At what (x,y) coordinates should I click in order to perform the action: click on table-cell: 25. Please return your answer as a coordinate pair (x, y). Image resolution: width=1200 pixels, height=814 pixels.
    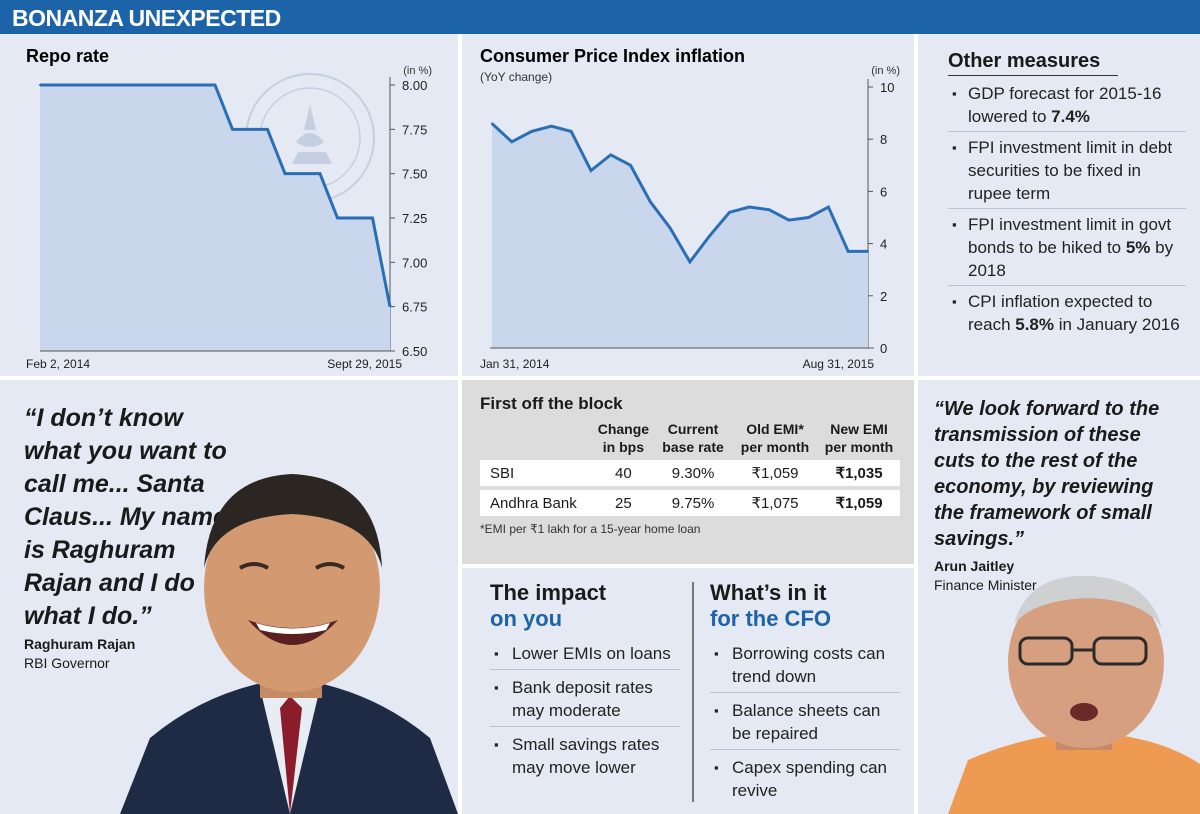
    Looking at the image, I should click on (623, 503).